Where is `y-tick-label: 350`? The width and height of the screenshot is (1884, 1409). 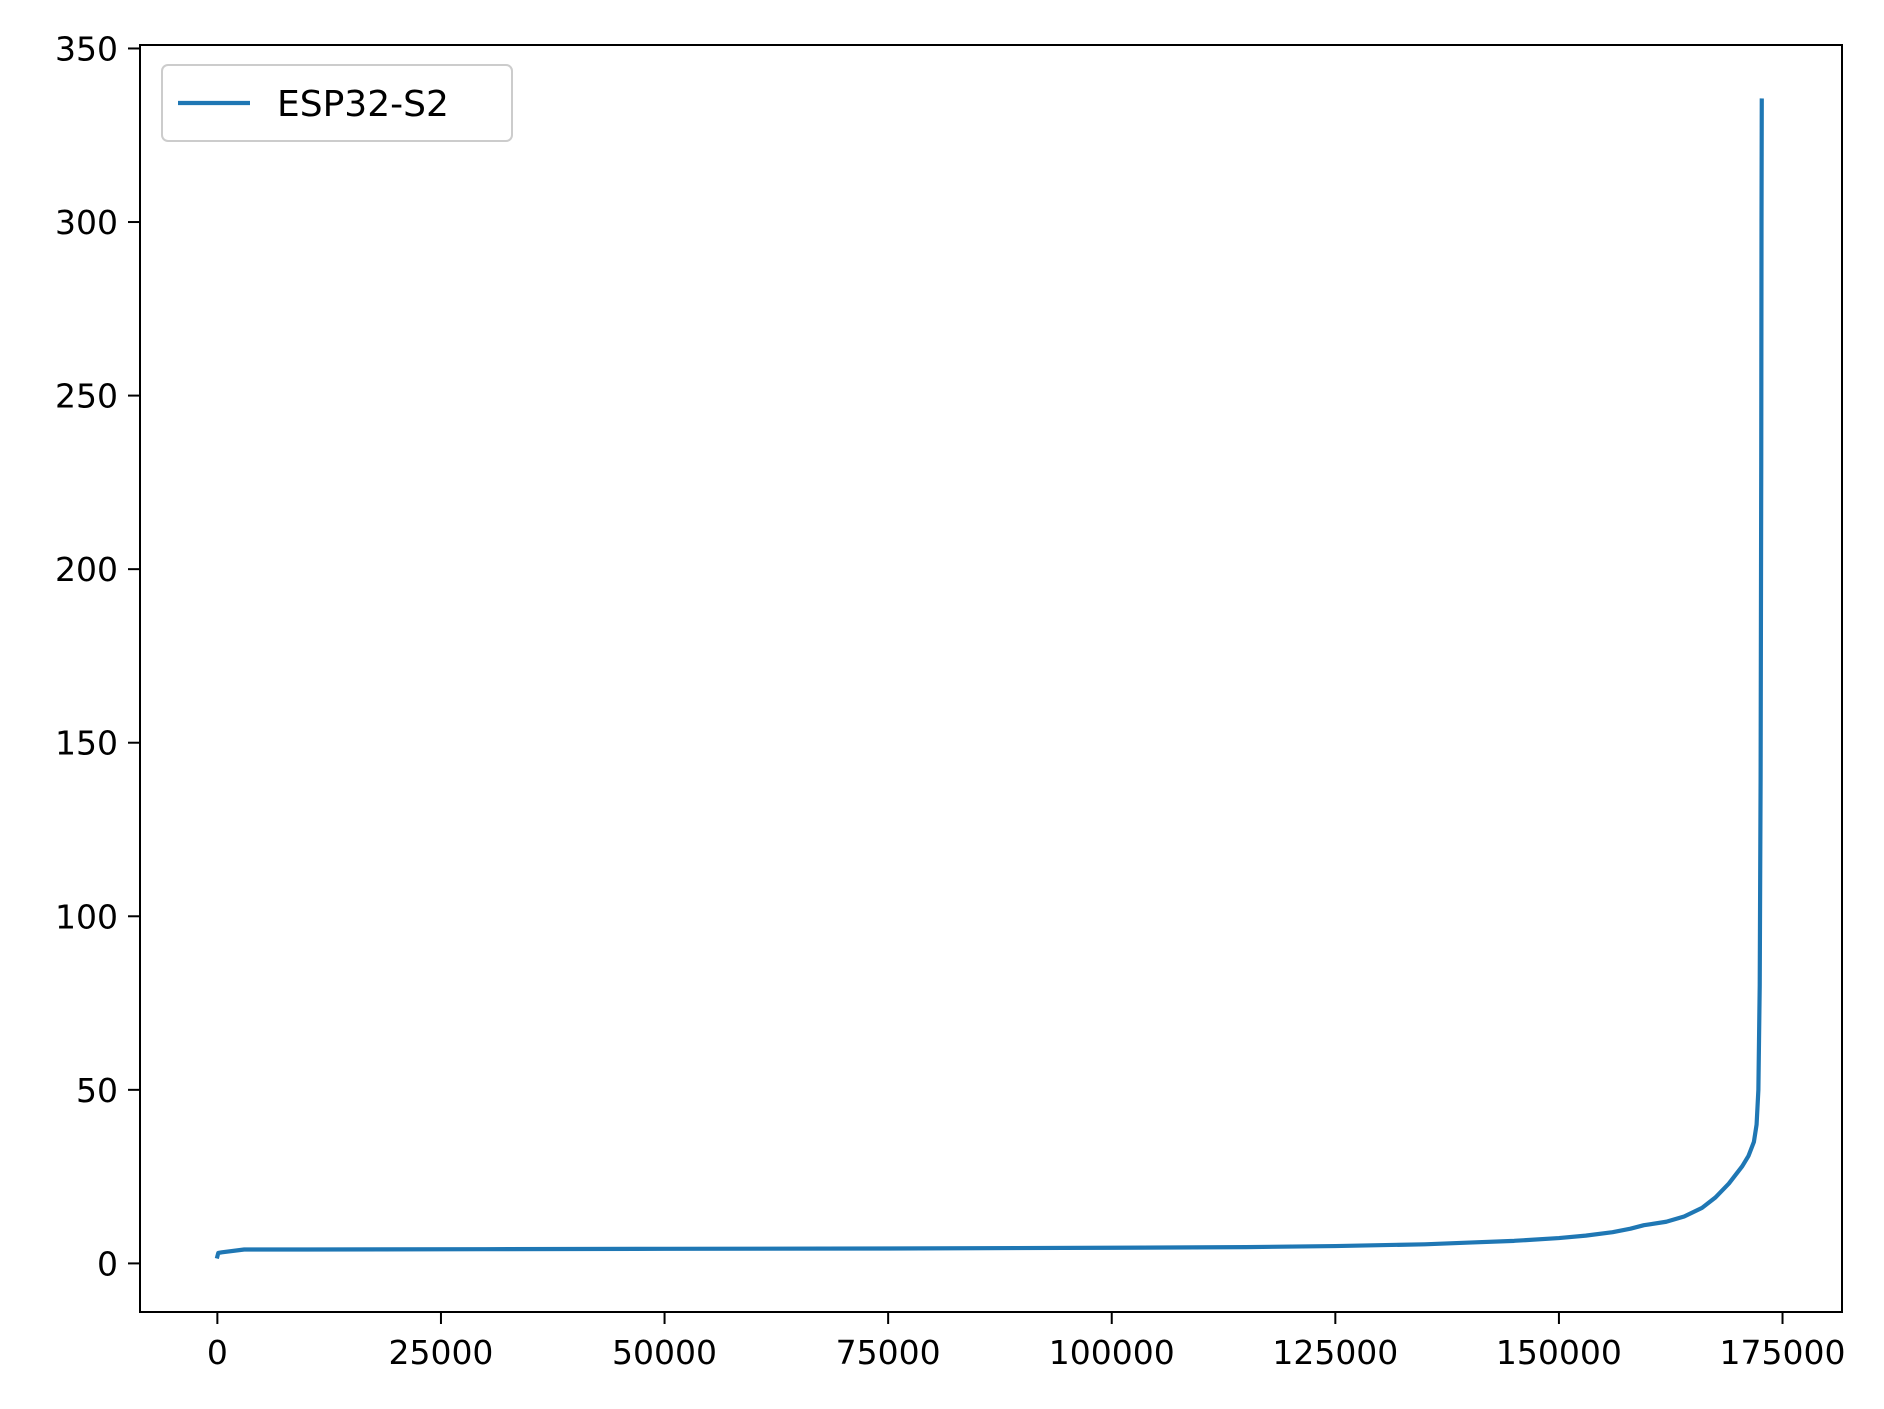
y-tick-label: 350 is located at coordinates (86, 48).